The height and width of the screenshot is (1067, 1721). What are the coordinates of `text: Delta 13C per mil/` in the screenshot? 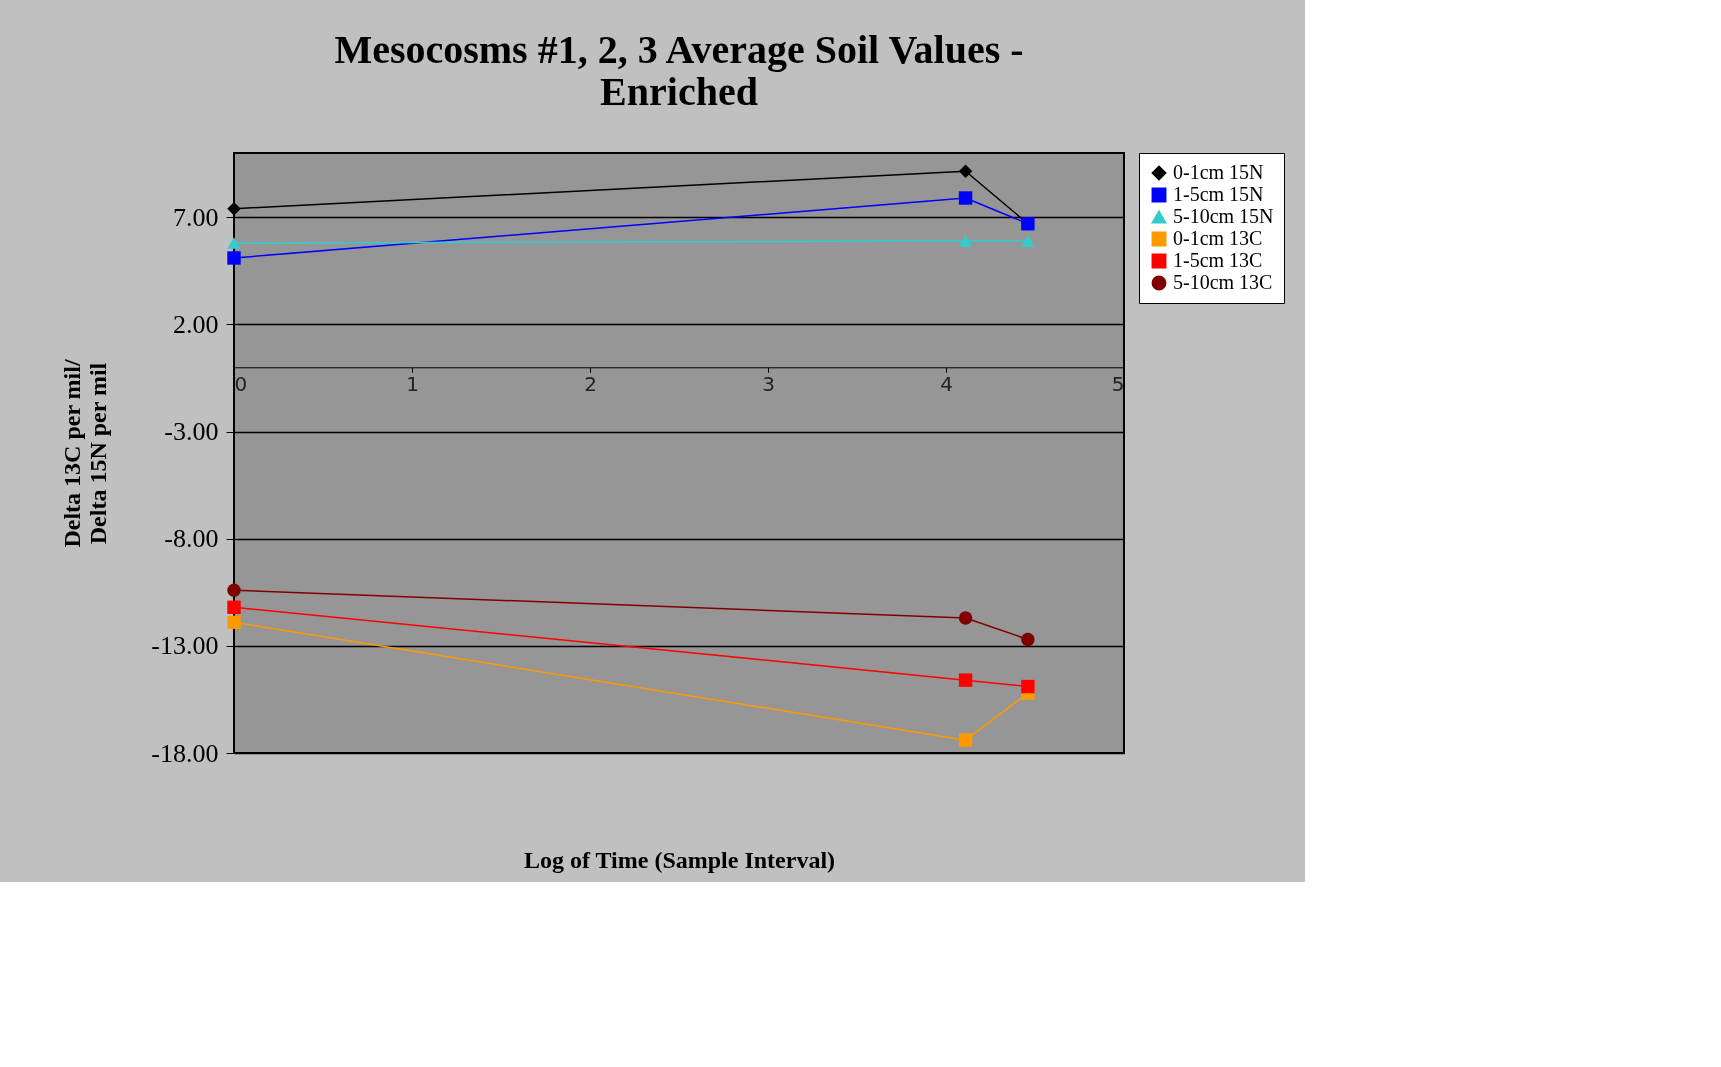 It's located at (72, 453).